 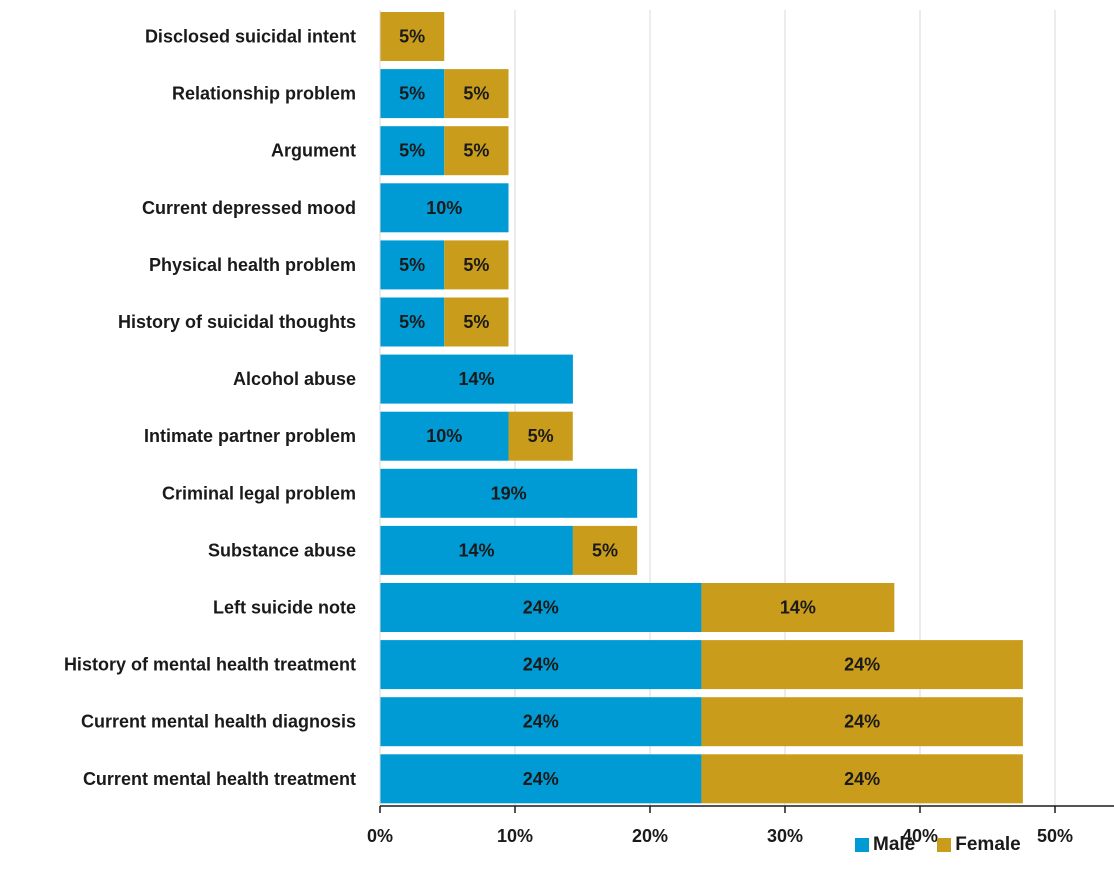 What do you see at coordinates (250, 37) in the screenshot?
I see `category-label: Disclosed suicidal intent` at bounding box center [250, 37].